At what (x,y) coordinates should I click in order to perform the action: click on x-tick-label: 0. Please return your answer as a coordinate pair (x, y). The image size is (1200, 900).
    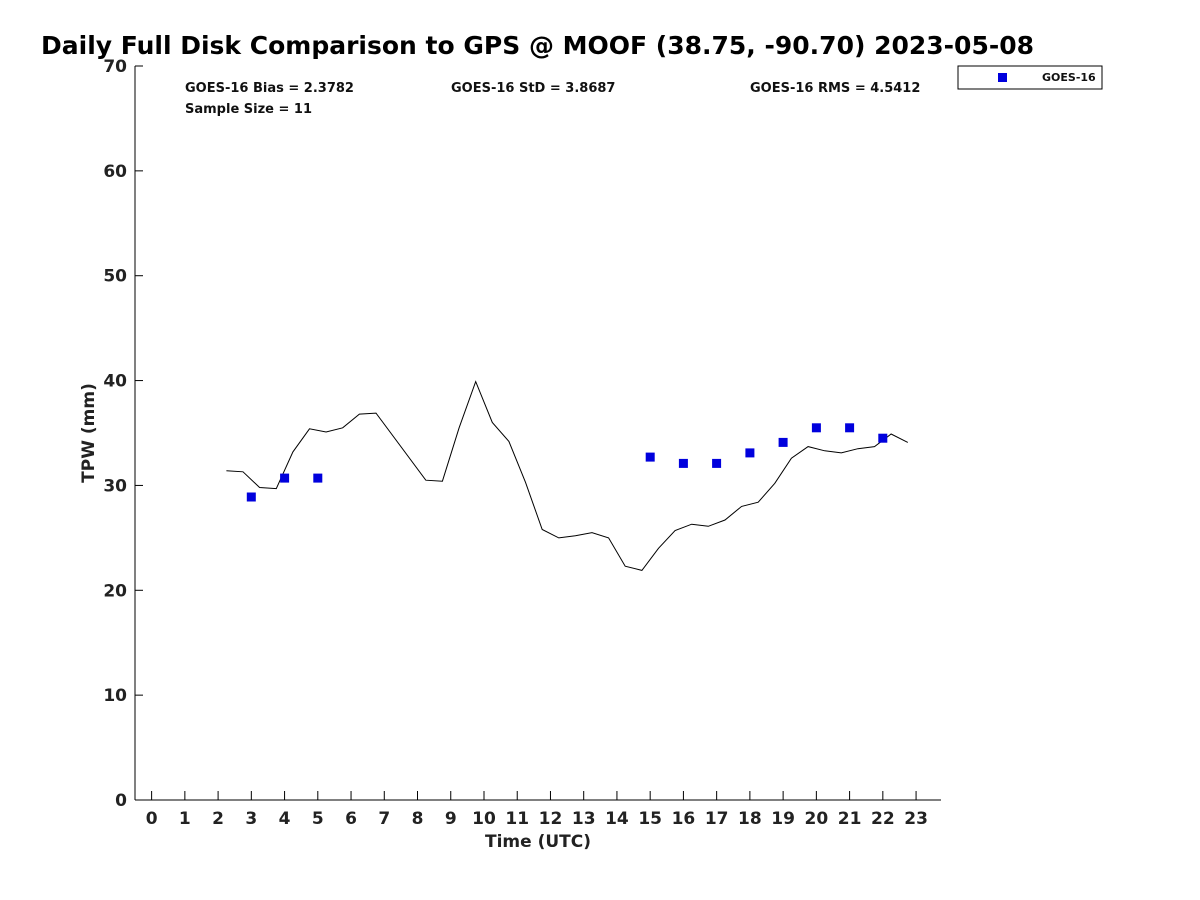
    Looking at the image, I should click on (152, 819).